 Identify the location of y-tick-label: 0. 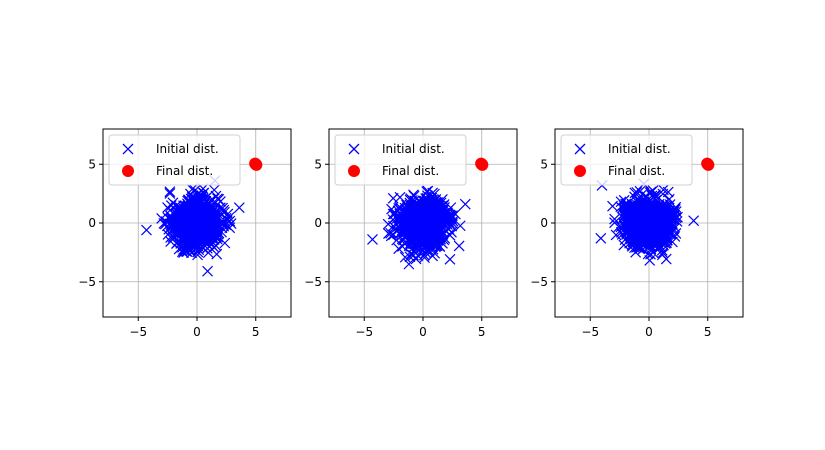
(92, 223).